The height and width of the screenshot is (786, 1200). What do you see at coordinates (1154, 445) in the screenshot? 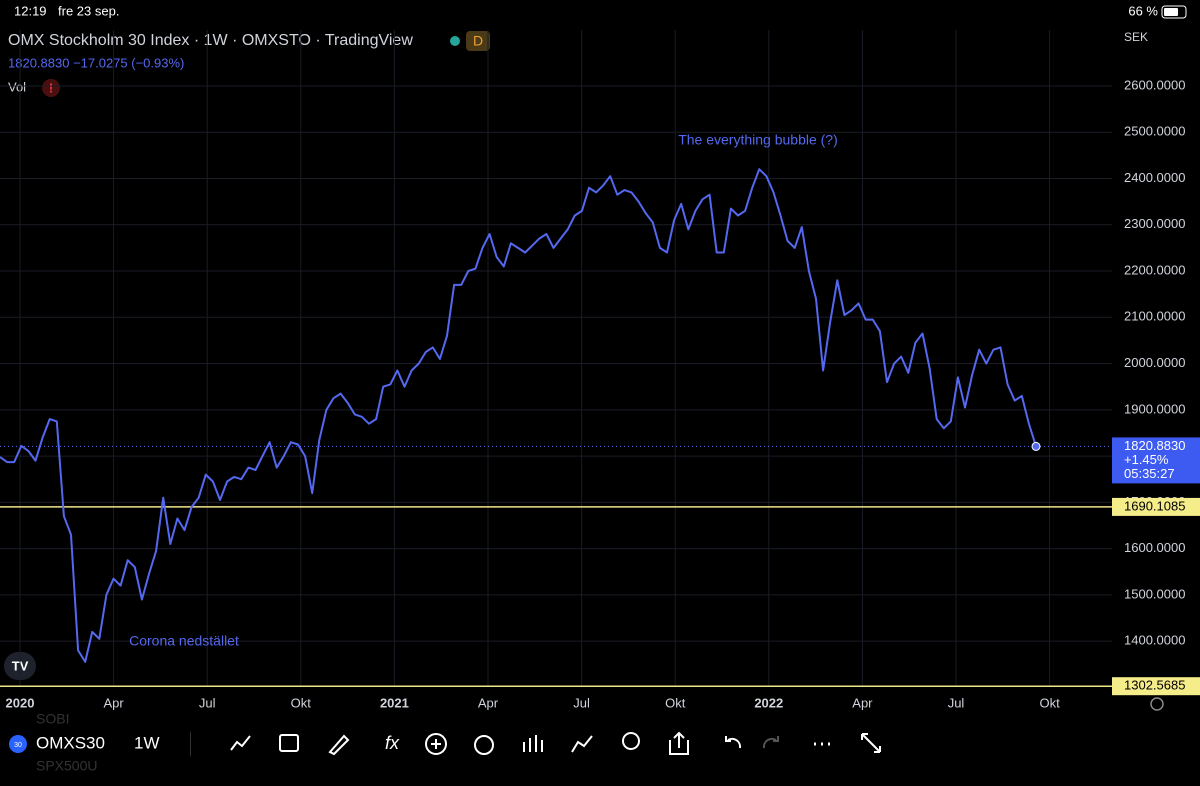
I see `last-price: 1820.8830` at bounding box center [1154, 445].